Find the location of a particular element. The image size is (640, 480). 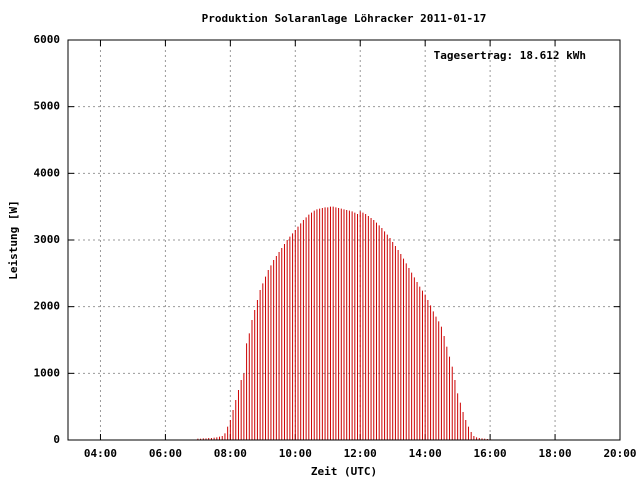

y-tick-label: 6000 is located at coordinates (47, 39).